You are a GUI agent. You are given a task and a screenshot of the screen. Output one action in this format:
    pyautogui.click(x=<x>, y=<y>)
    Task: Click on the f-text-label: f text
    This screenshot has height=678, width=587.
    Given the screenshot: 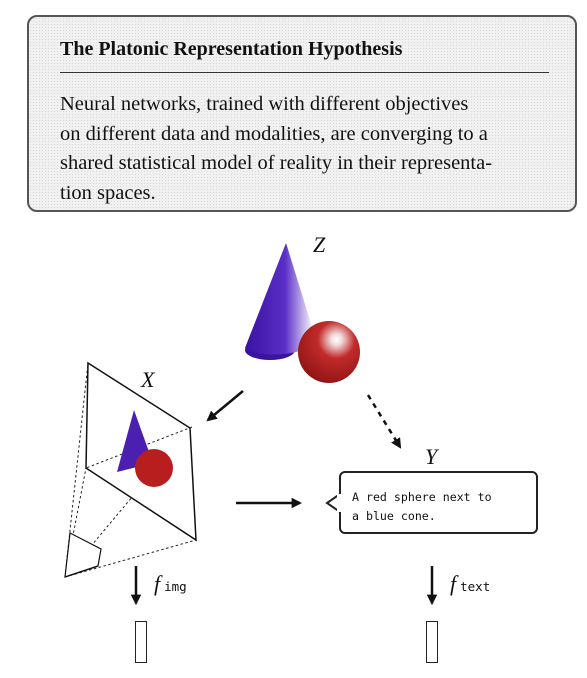 What is the action you would take?
    pyautogui.click(x=470, y=583)
    